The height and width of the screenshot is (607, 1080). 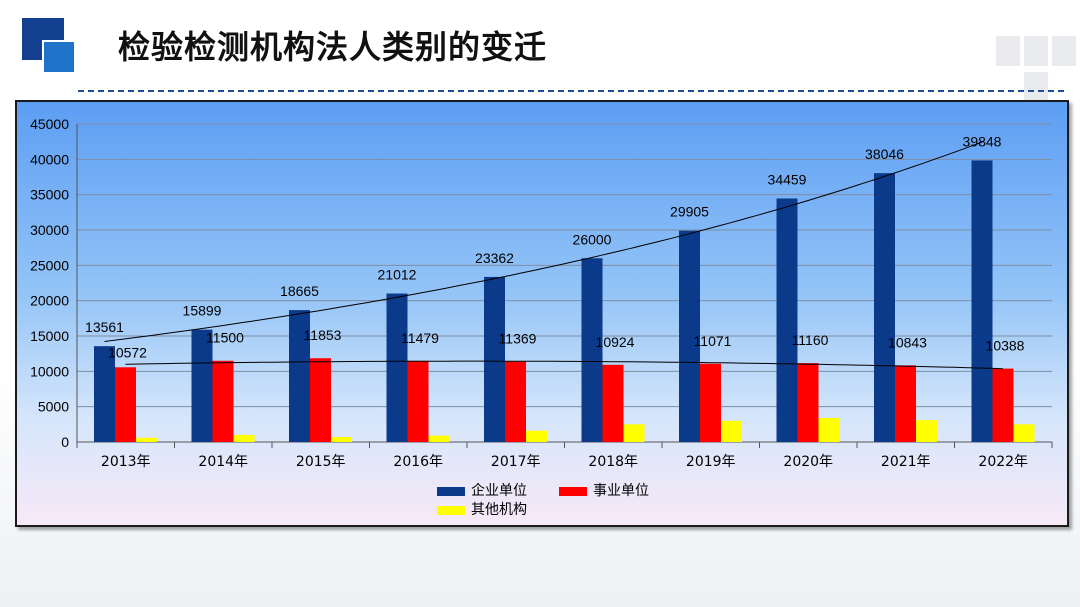 I want to click on y-tick-label: 45000, so click(x=49, y=124).